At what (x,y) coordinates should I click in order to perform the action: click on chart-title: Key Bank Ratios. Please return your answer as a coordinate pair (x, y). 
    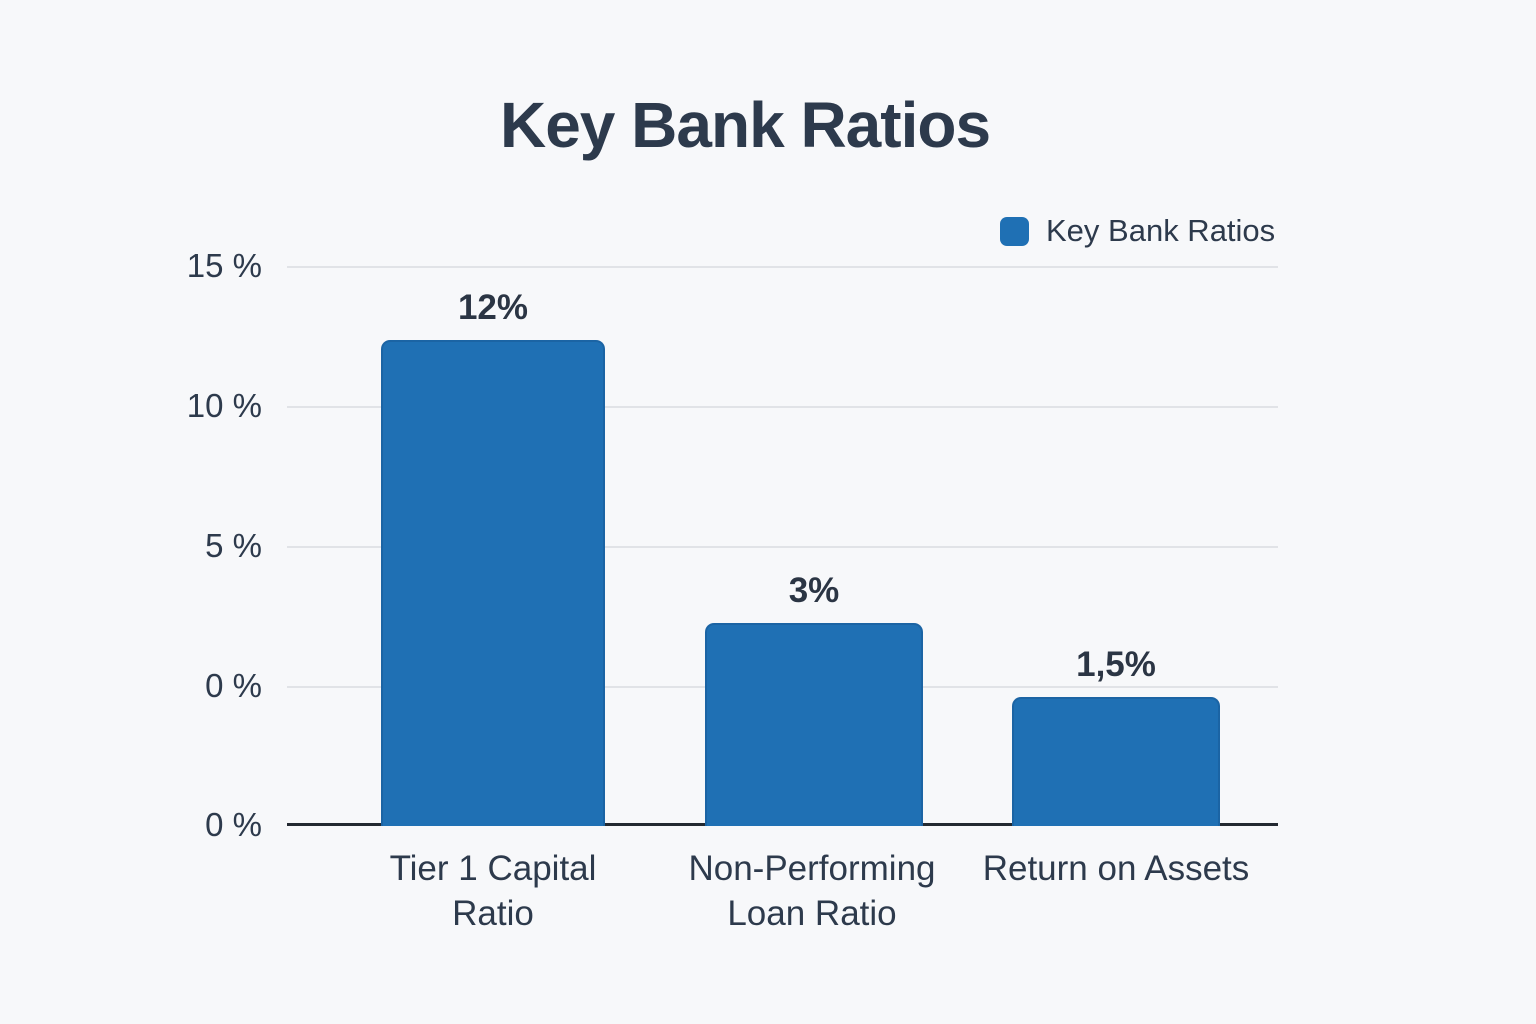
    Looking at the image, I should click on (745, 125).